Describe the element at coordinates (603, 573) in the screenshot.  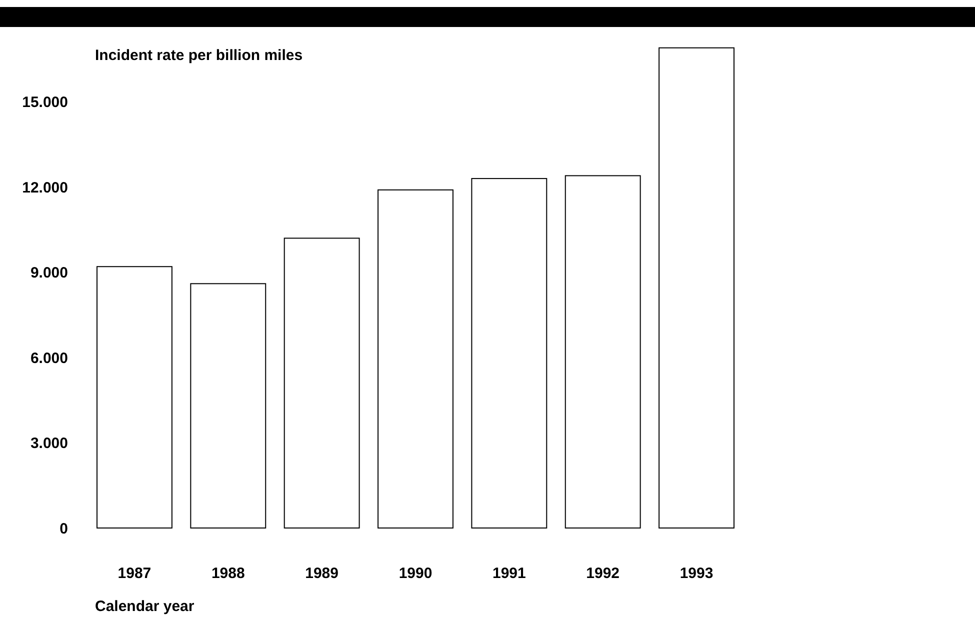
I see `x-tick-label: 1992` at that location.